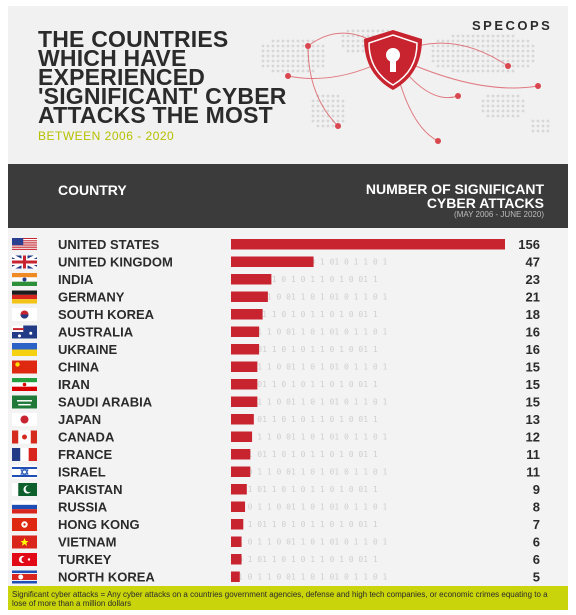 The image size is (576, 615). What do you see at coordinates (85, 559) in the screenshot?
I see `country-label: TURKEY` at bounding box center [85, 559].